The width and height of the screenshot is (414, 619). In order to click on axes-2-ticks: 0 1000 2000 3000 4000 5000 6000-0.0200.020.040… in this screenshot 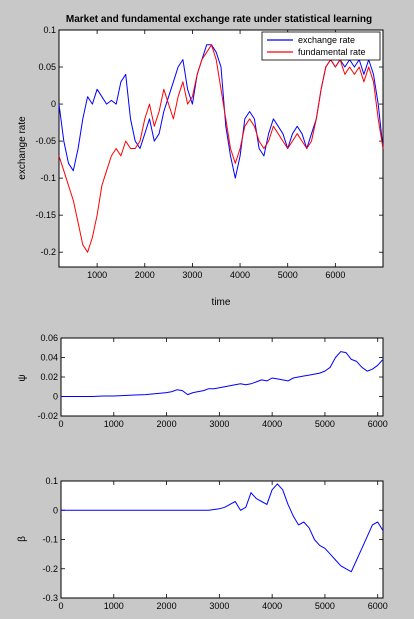, I will do `click(212, 381)`.